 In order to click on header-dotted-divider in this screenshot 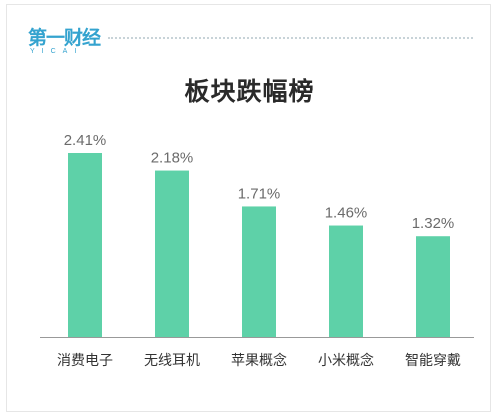, I will do `click(290, 38)`.